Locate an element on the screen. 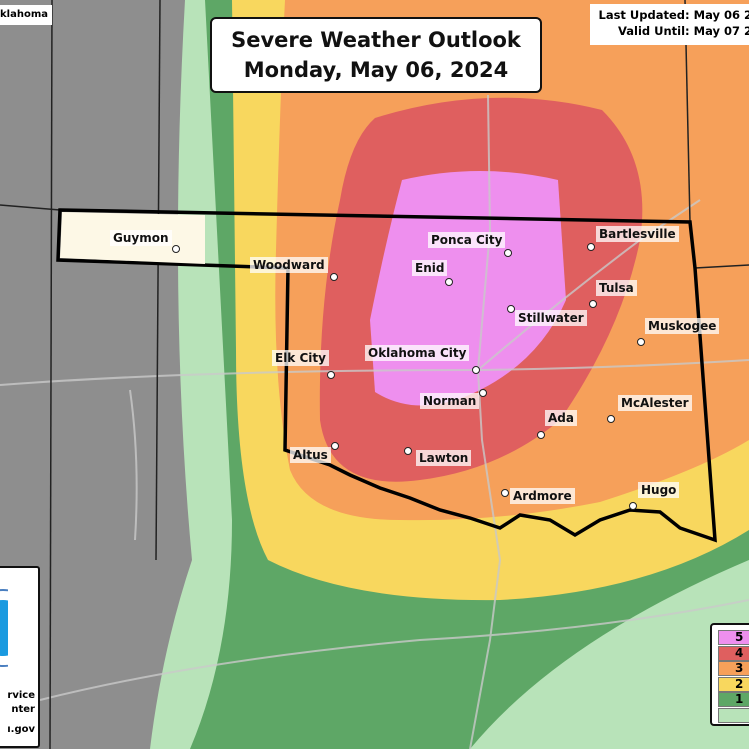 The width and height of the screenshot is (749, 749). state-label: klahoma is located at coordinates (26, 15).